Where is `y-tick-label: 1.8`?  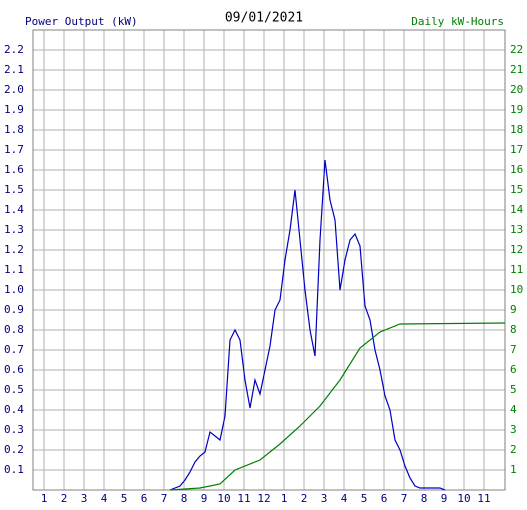 y-tick-label: 1.8 is located at coordinates (14, 129).